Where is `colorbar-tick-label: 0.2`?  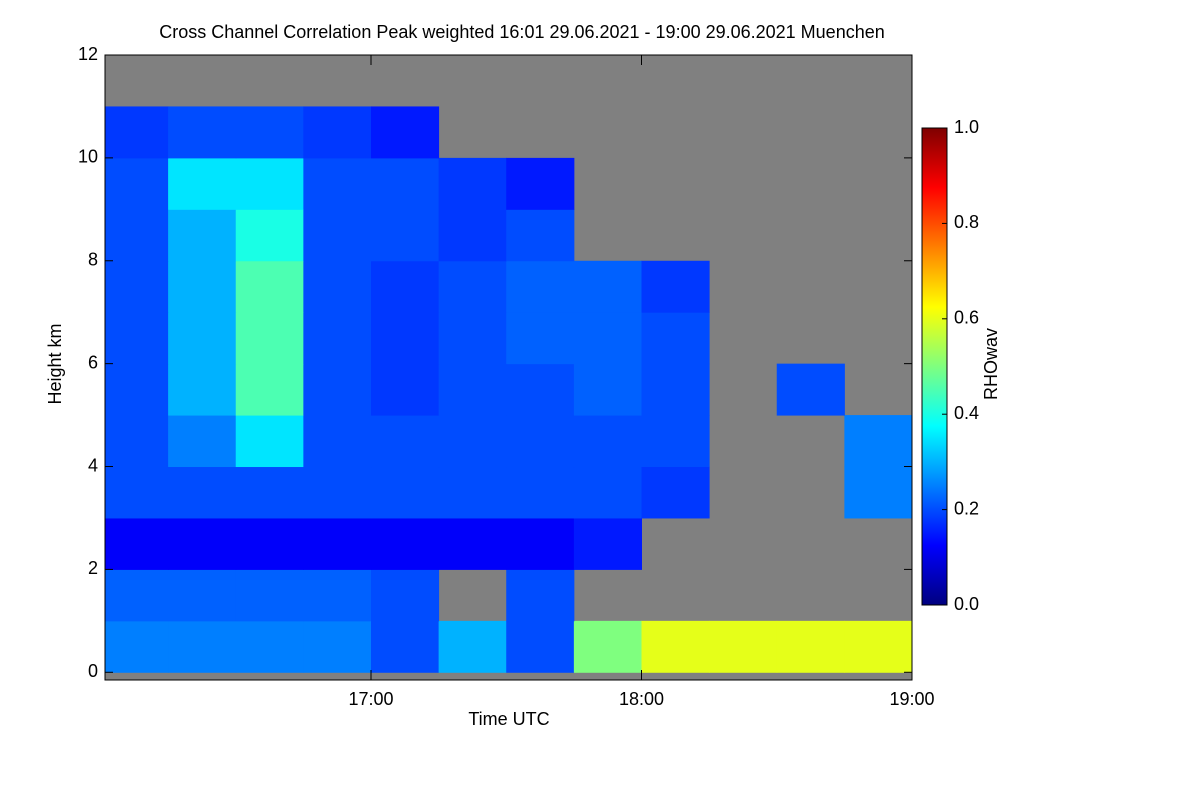 colorbar-tick-label: 0.2 is located at coordinates (966, 508).